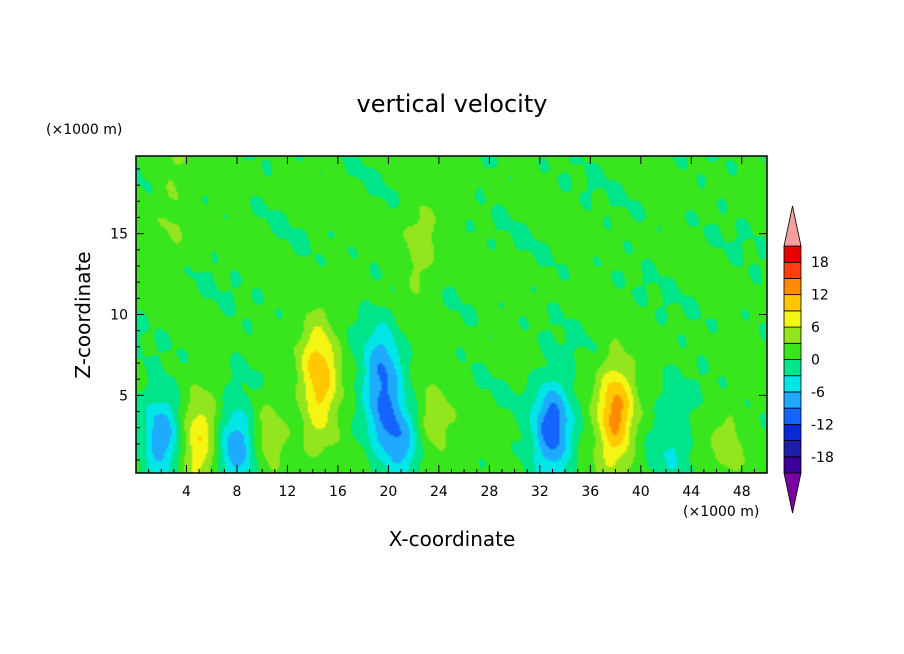 Image resolution: width=904 pixels, height=654 pixels. What do you see at coordinates (818, 393) in the screenshot?
I see `colorbar-label: -6` at bounding box center [818, 393].